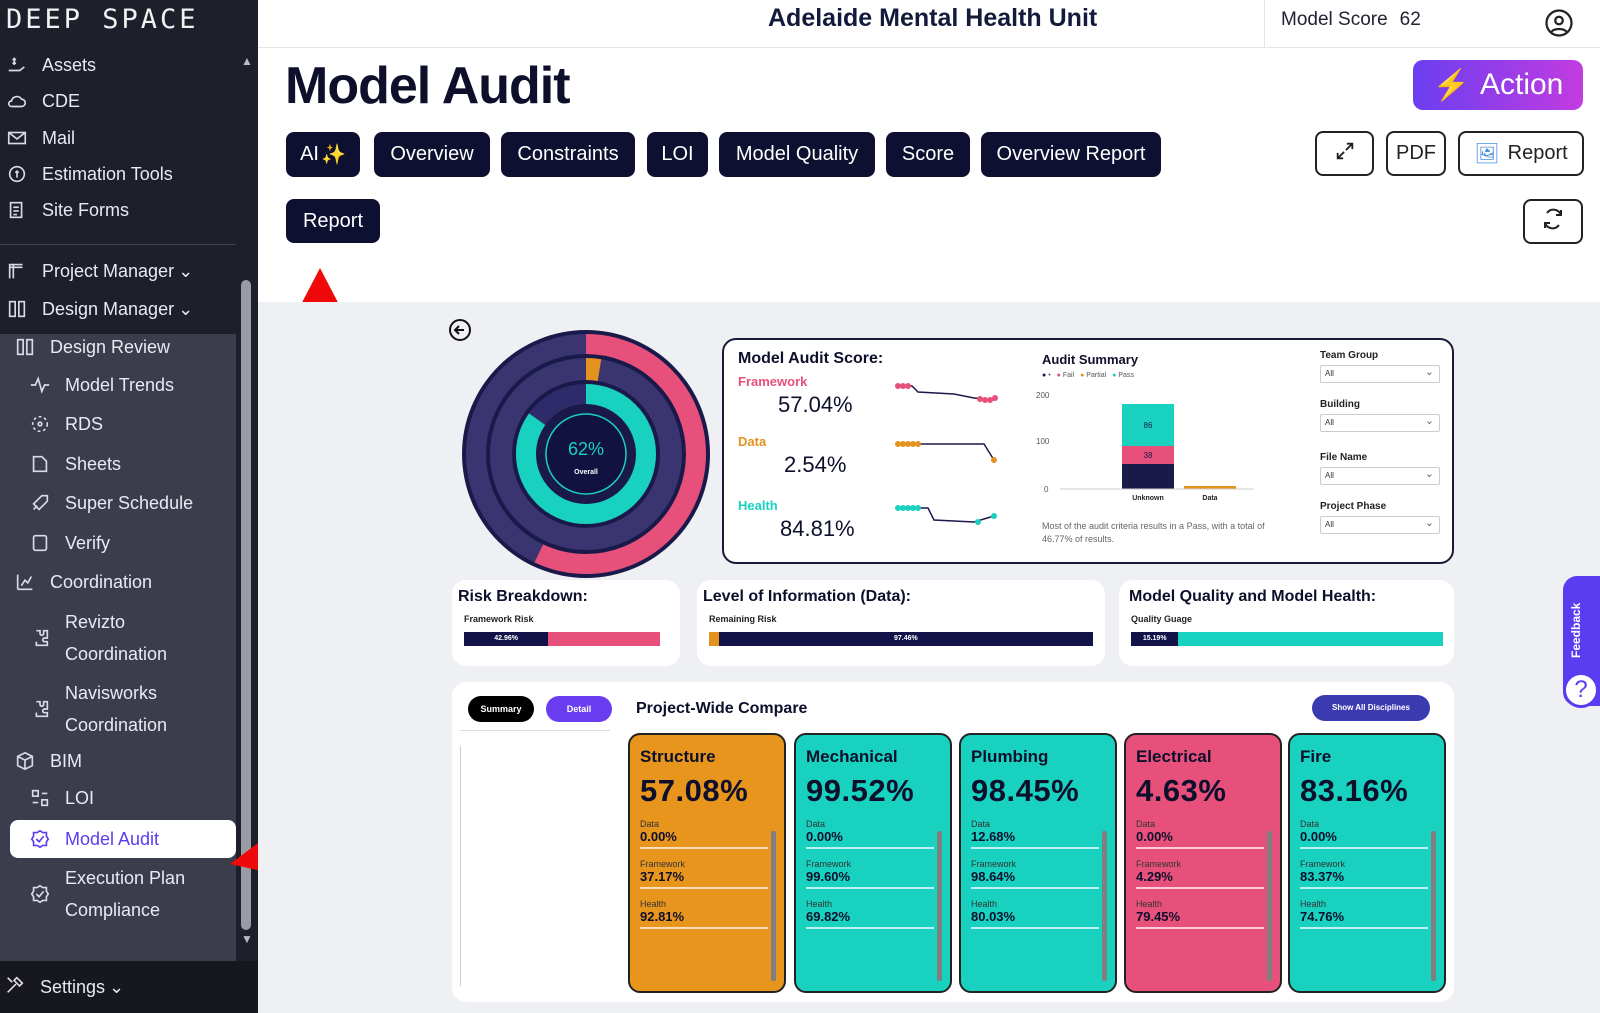 This screenshot has width=1600, height=1013. What do you see at coordinates (129, 502) in the screenshot?
I see `sidebar-item-label: Super Schedule` at bounding box center [129, 502].